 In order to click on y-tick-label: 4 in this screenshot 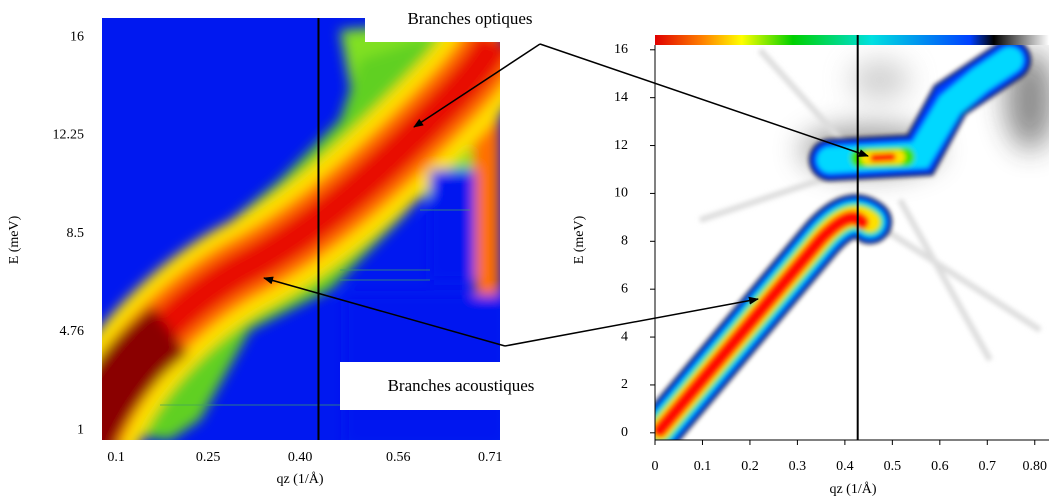, I will do `click(624, 336)`.